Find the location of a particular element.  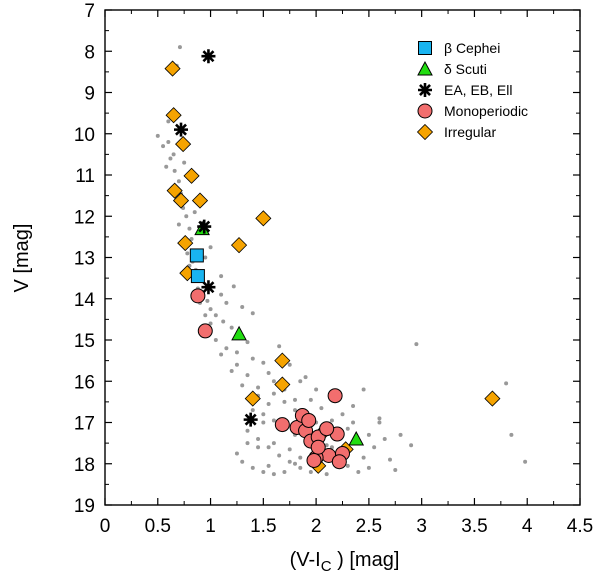

y-tick-label: 7 is located at coordinates (89, 11).